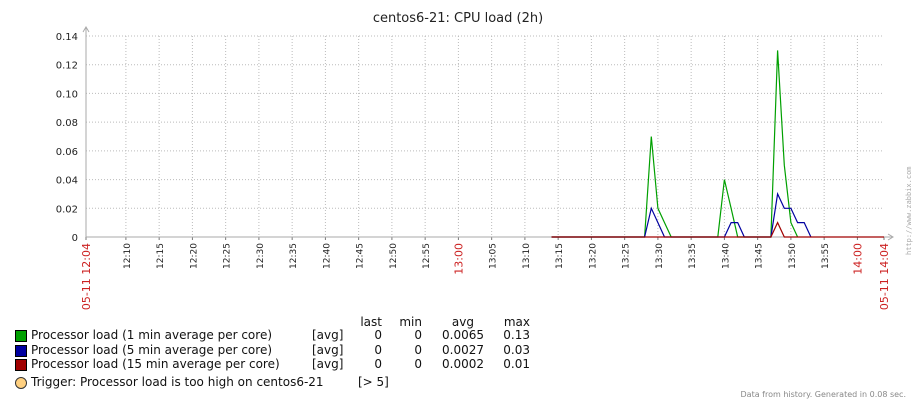 This screenshot has width=916, height=404. Describe the element at coordinates (67, 209) in the screenshot. I see `y-tick-label: 0.02` at that location.